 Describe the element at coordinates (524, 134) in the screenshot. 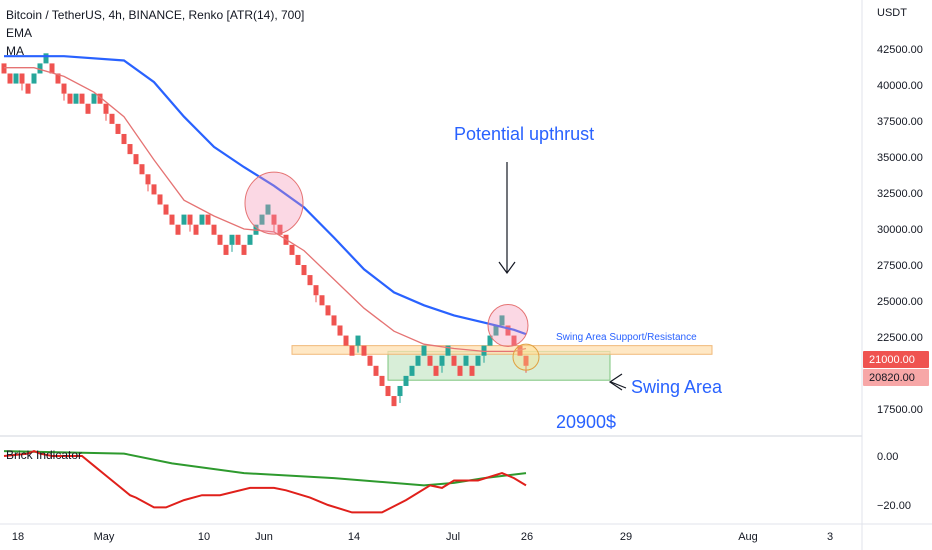

I see `potential-upthrust-label: Potential upthrust` at that location.